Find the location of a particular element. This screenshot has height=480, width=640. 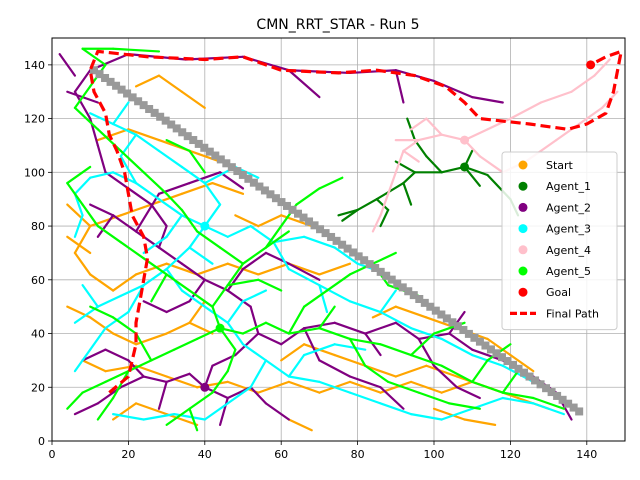

legend-label-0: Start is located at coordinates (560, 165).